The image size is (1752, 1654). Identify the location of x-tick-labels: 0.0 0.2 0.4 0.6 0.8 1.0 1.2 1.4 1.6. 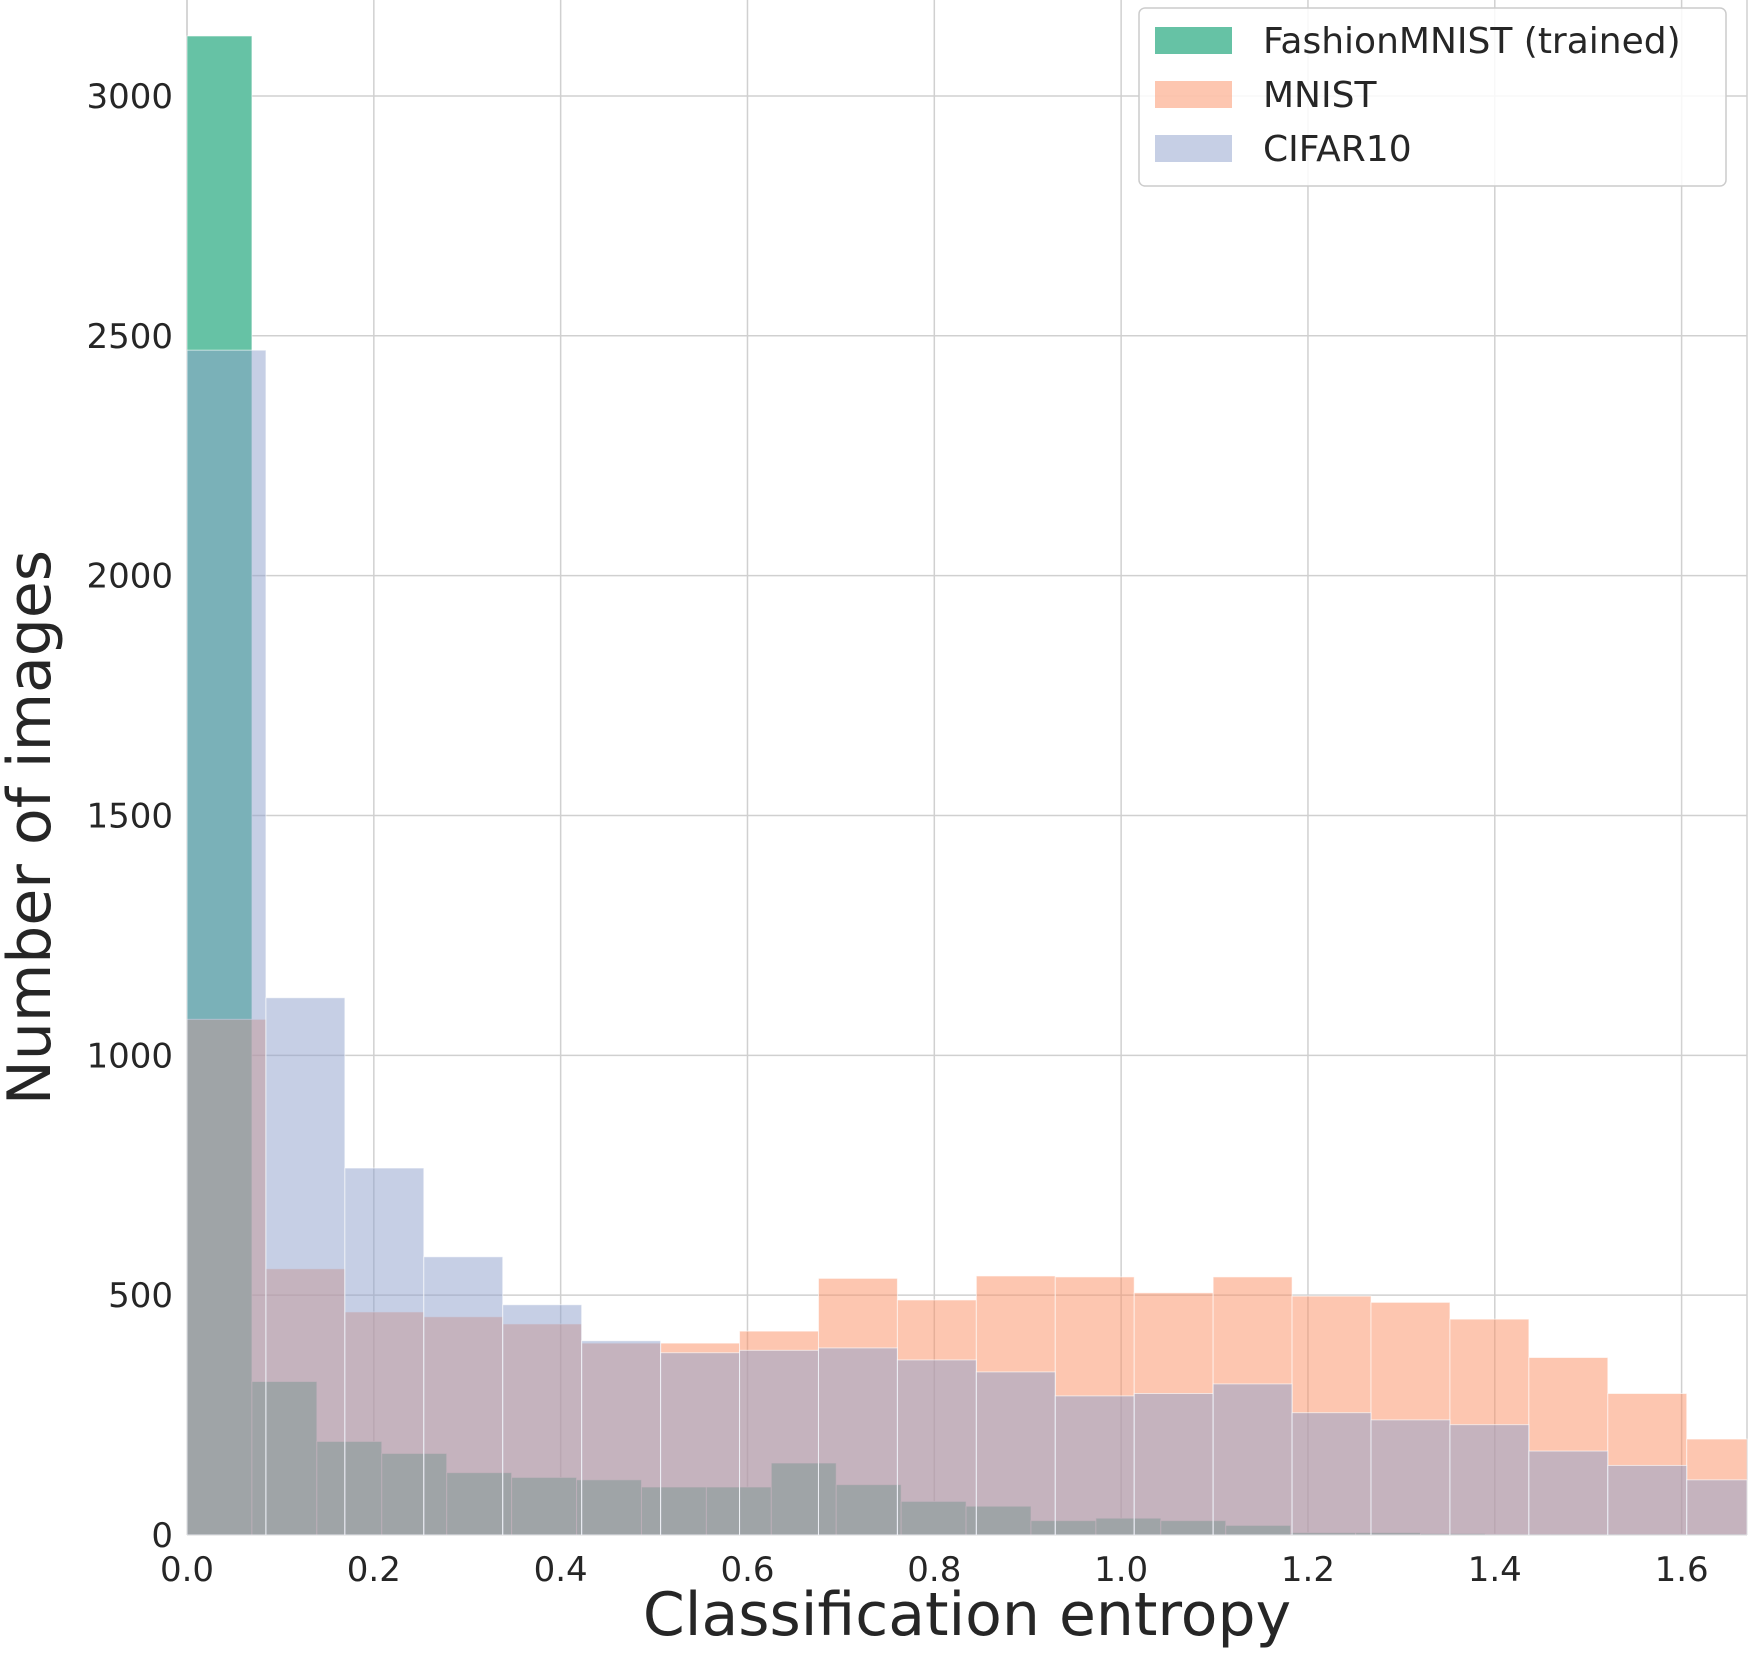
(934, 1570).